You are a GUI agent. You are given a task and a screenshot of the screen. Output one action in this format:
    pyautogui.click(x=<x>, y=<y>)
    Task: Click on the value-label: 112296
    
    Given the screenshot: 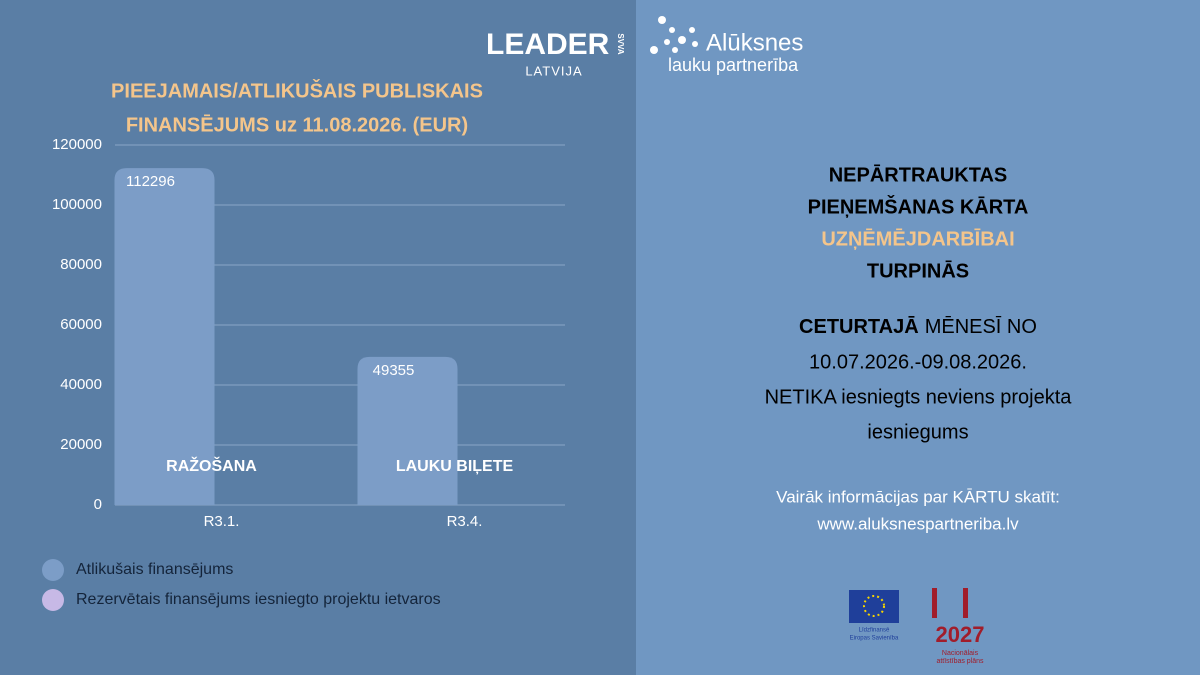 What is the action you would take?
    pyautogui.click(x=150, y=181)
    